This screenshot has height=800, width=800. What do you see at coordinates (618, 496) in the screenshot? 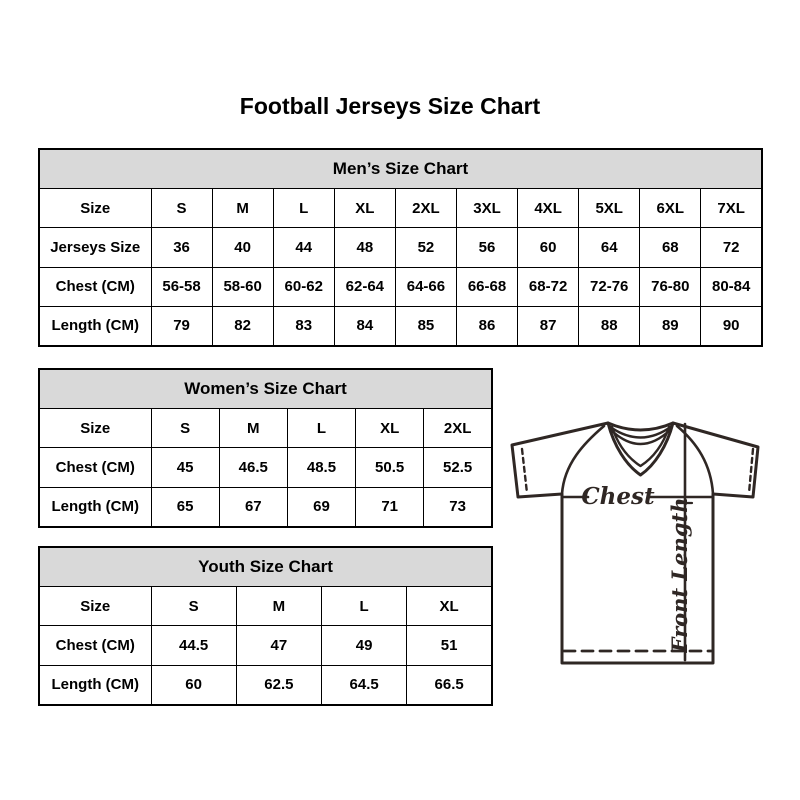
I see `chest-label: Chest` at bounding box center [618, 496].